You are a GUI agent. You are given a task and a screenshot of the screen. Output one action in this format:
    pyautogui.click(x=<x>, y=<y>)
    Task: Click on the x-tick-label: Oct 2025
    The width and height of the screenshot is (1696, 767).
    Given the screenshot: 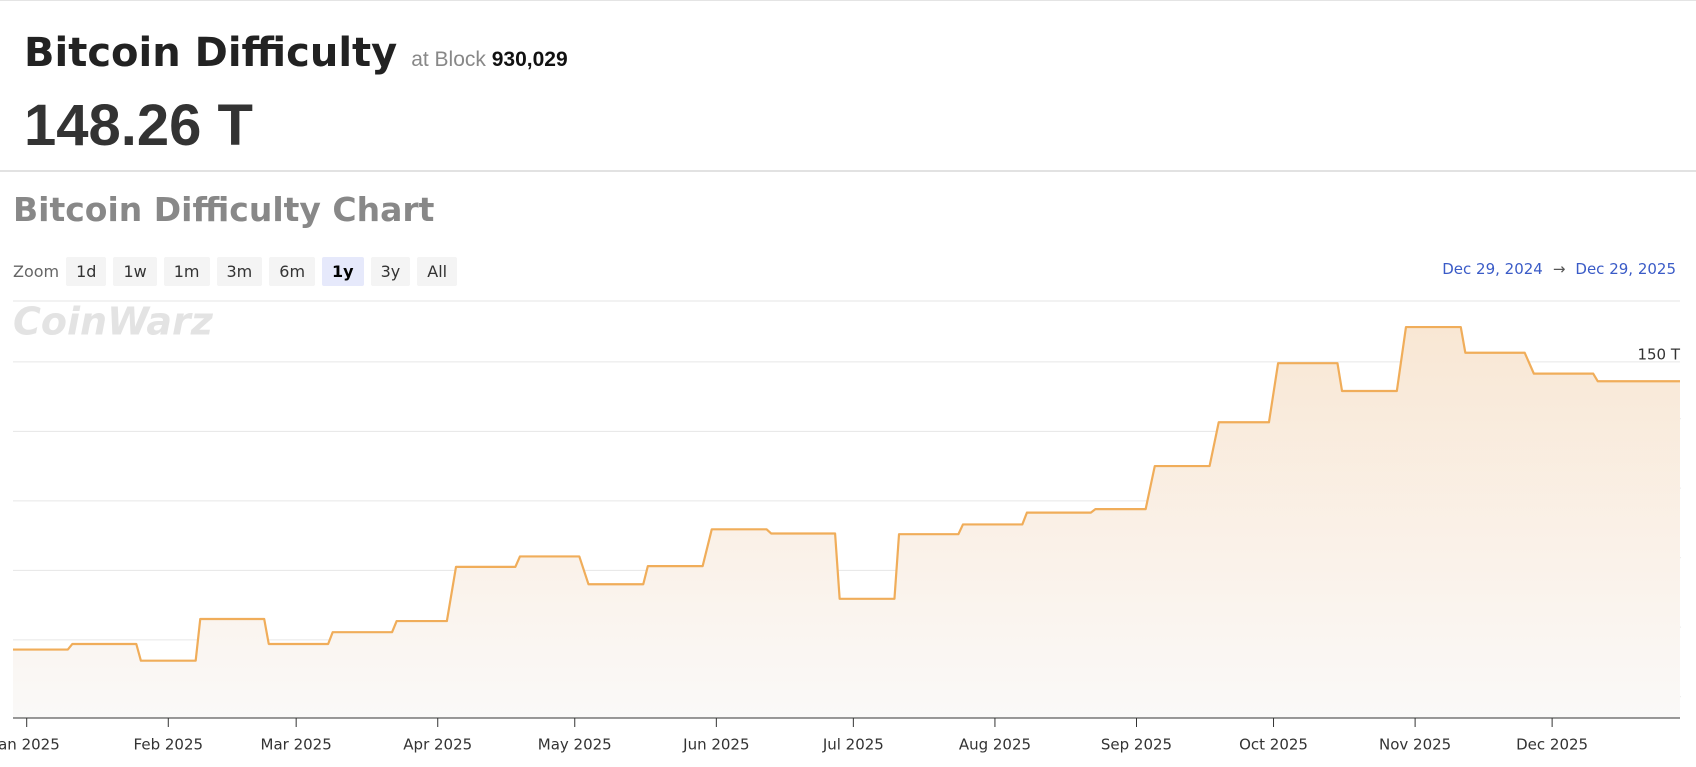 What is the action you would take?
    pyautogui.click(x=1273, y=745)
    